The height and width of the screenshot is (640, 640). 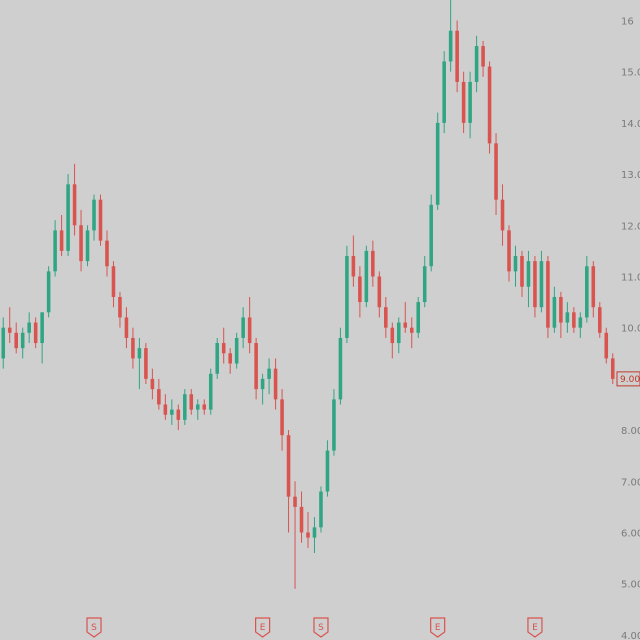 I want to click on event-marker-label: S, so click(x=94, y=628).